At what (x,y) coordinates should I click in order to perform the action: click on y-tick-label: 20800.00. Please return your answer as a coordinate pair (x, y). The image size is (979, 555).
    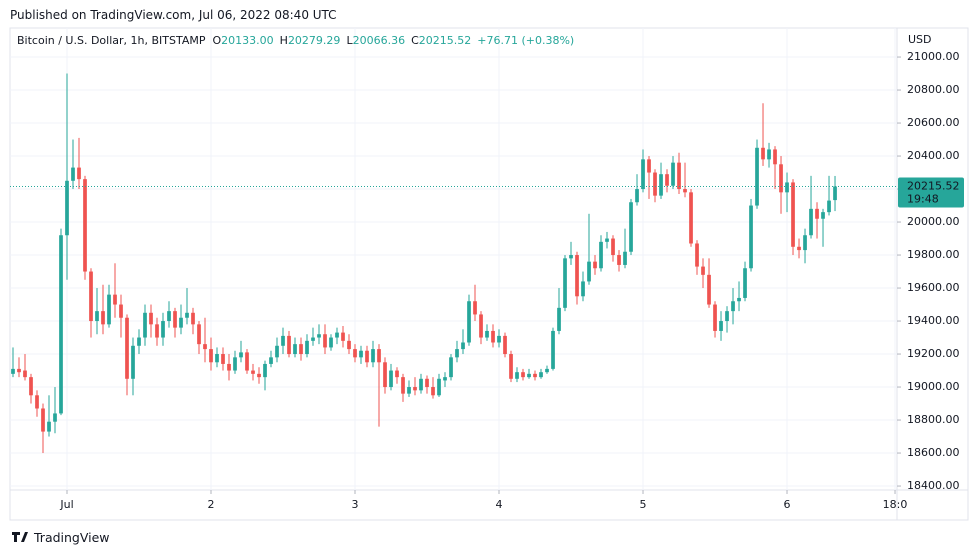
    Looking at the image, I should click on (933, 89).